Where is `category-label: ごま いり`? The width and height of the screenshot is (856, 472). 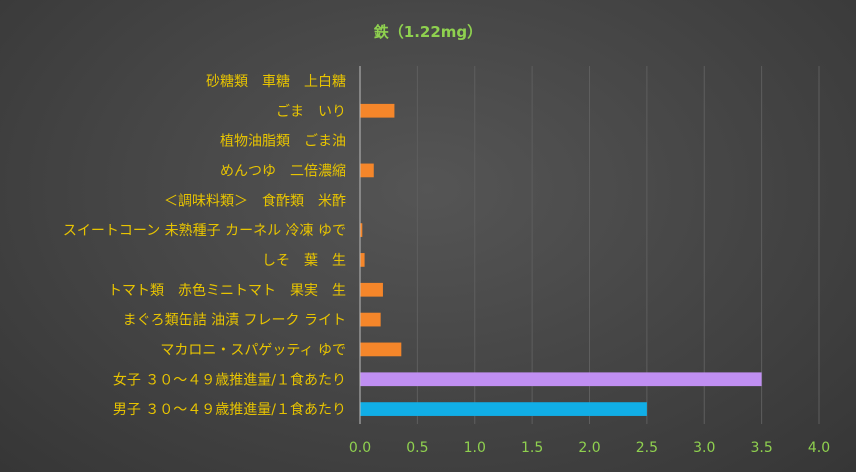
category-label: ごま いり is located at coordinates (311, 112).